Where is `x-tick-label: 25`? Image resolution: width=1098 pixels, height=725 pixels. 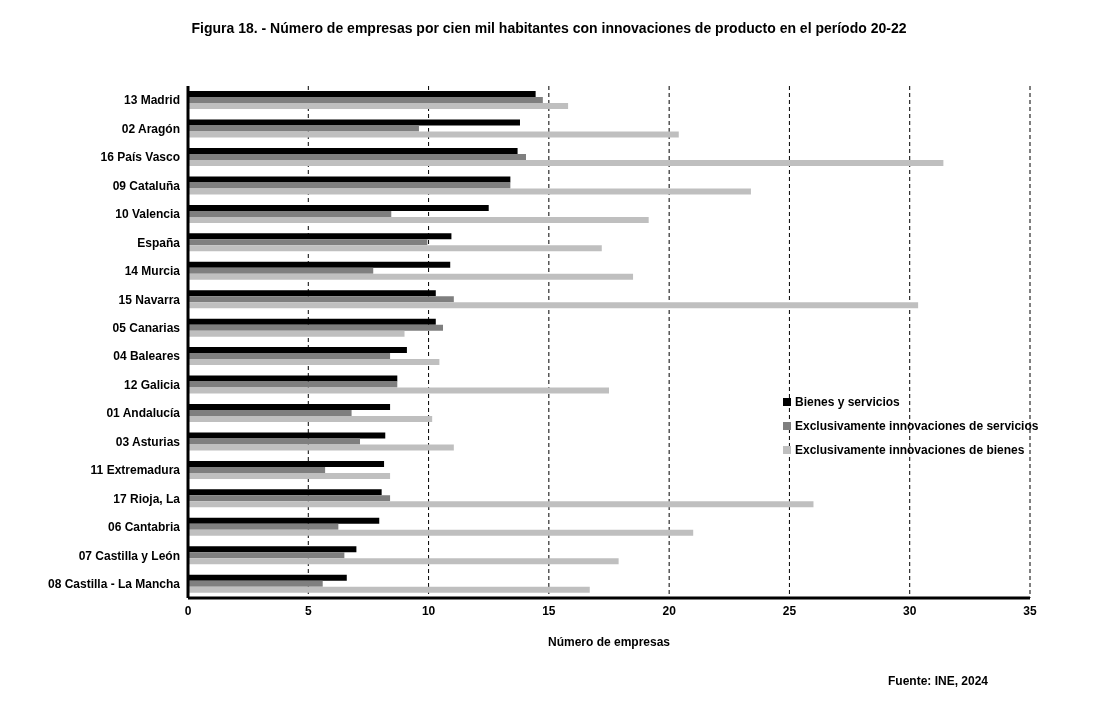 x-tick-label: 25 is located at coordinates (789, 610).